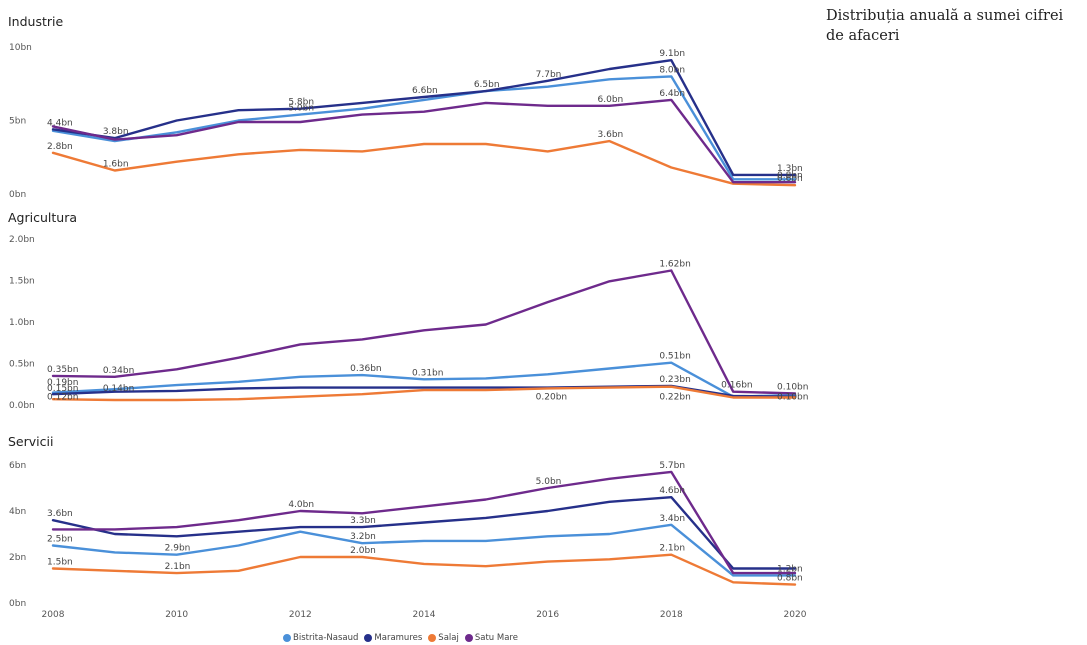 This screenshot has width=1087, height=645. What do you see at coordinates (424, 615) in the screenshot?
I see `x-tick-label: 2014` at bounding box center [424, 615].